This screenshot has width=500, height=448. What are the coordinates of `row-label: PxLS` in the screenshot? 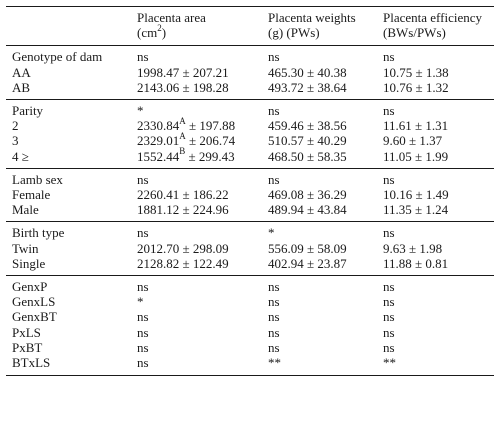 It's located at (26, 332).